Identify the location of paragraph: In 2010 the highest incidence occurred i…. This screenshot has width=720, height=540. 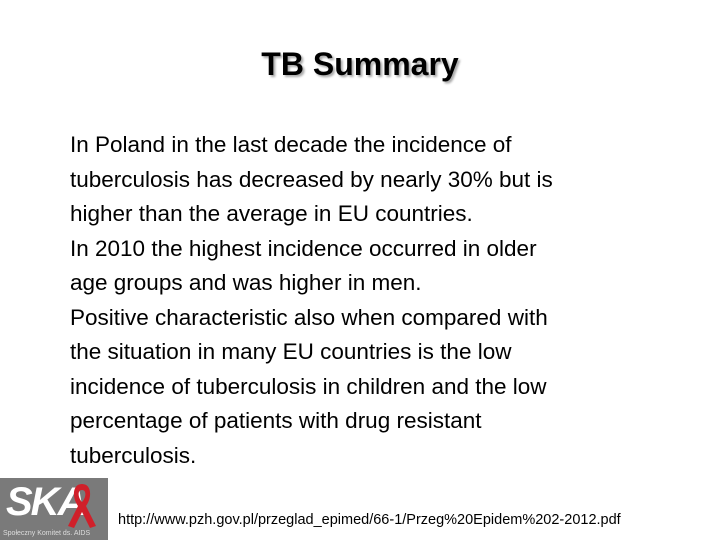
(390, 266).